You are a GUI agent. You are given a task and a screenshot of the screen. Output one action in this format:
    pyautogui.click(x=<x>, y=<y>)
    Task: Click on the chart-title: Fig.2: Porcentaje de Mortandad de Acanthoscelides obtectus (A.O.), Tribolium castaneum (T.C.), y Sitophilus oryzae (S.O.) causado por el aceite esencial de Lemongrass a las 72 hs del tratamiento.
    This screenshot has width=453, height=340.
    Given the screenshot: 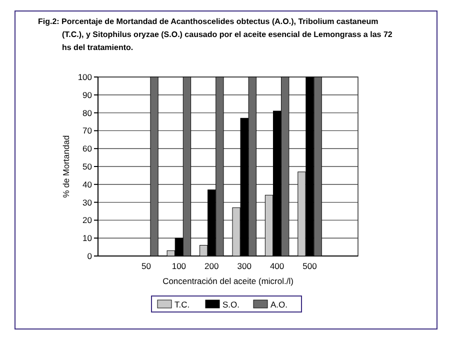 What is the action you would take?
    pyautogui.click(x=215, y=34)
    